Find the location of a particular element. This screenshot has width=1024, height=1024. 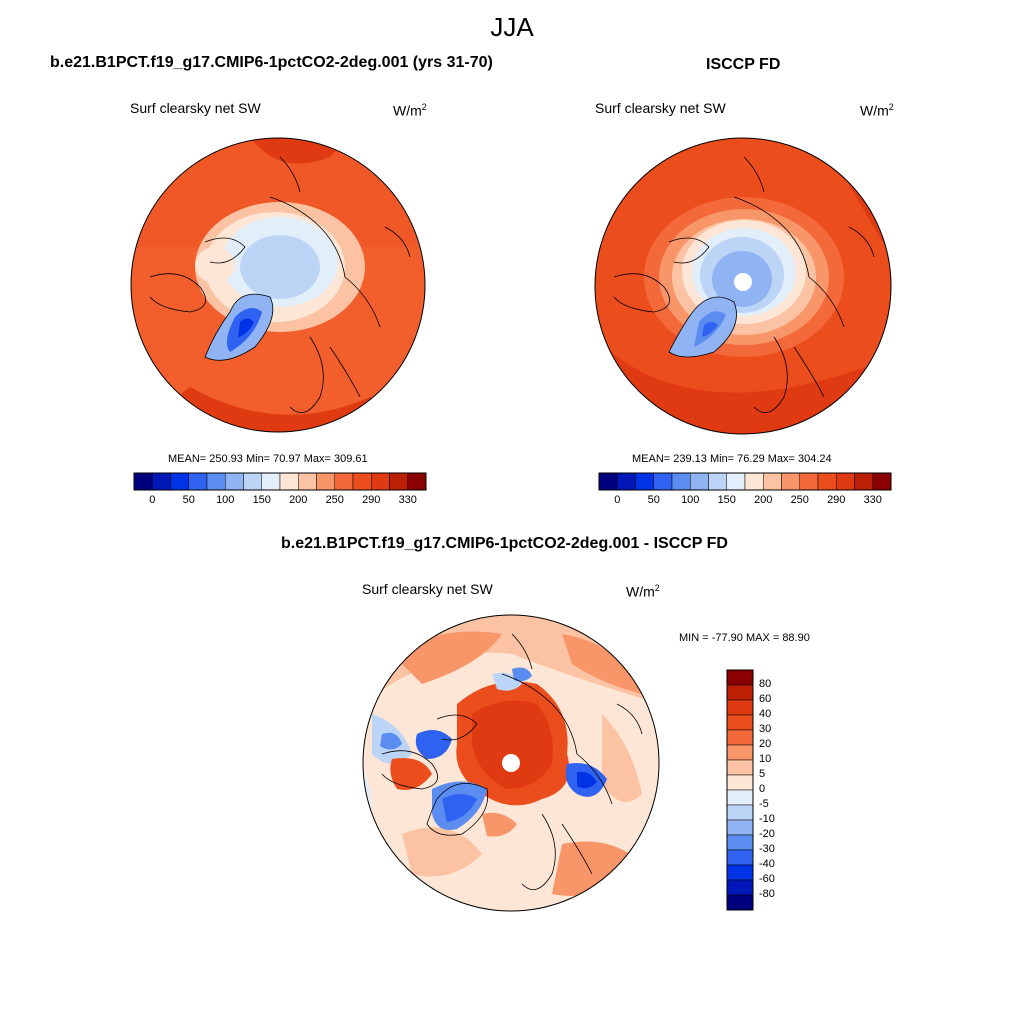

colorbar-tick-label: -60 is located at coordinates (767, 879).